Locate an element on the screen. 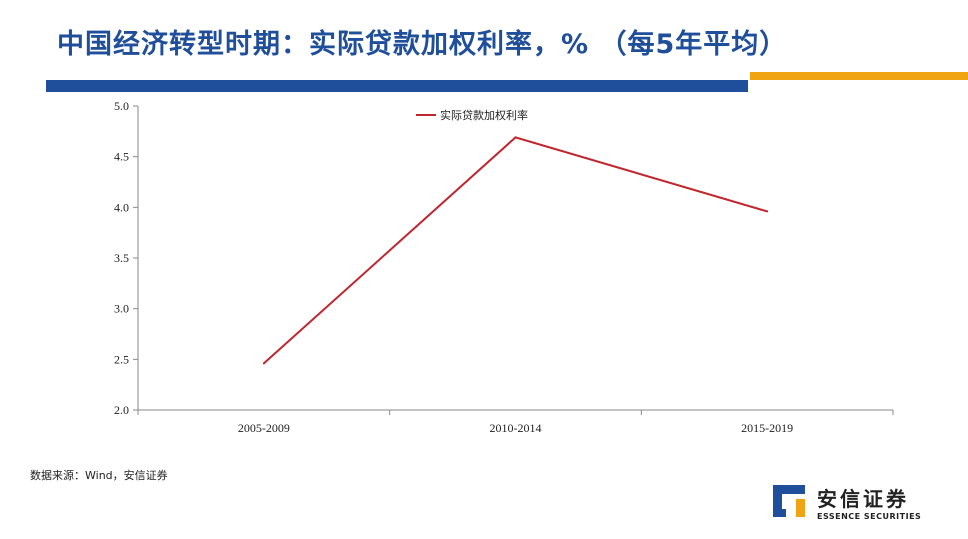  x-tick-label: 2005-2009 is located at coordinates (264, 428).